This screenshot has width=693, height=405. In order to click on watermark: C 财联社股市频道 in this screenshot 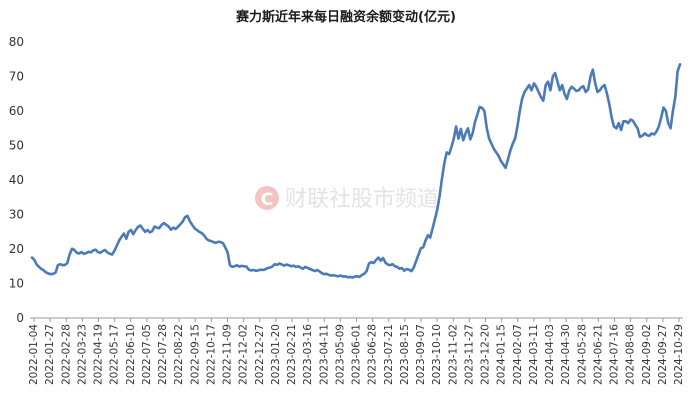, I will do `click(347, 199)`.